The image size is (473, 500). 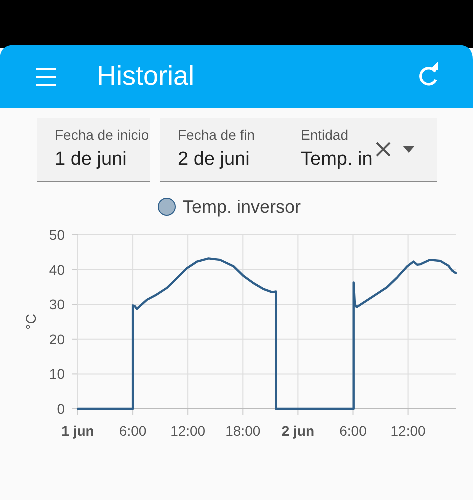 I want to click on y-tick-label: 50, so click(x=57, y=235).